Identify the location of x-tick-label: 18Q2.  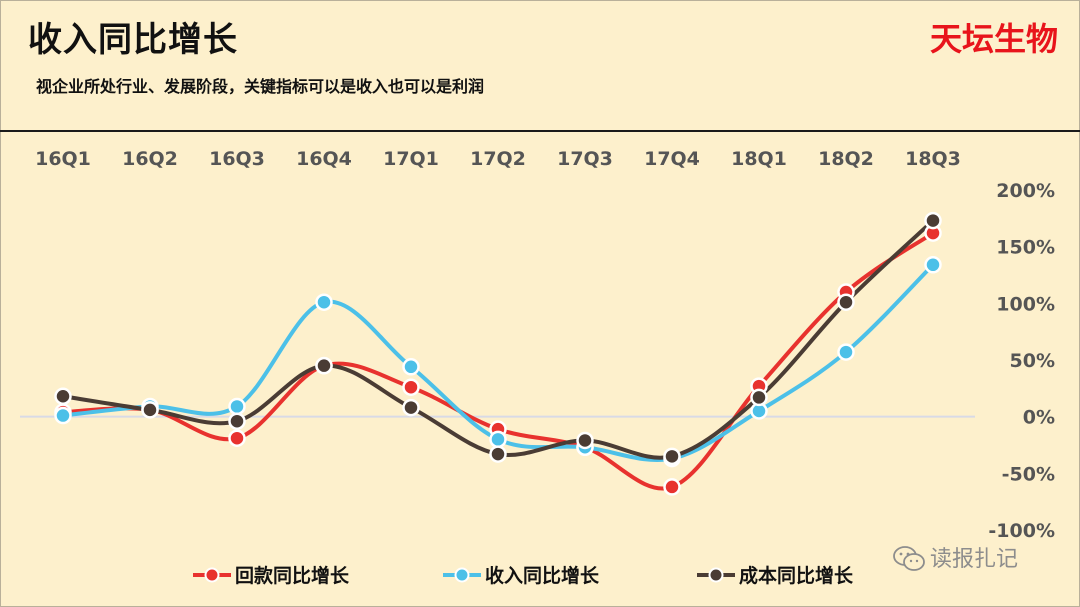
(846, 159).